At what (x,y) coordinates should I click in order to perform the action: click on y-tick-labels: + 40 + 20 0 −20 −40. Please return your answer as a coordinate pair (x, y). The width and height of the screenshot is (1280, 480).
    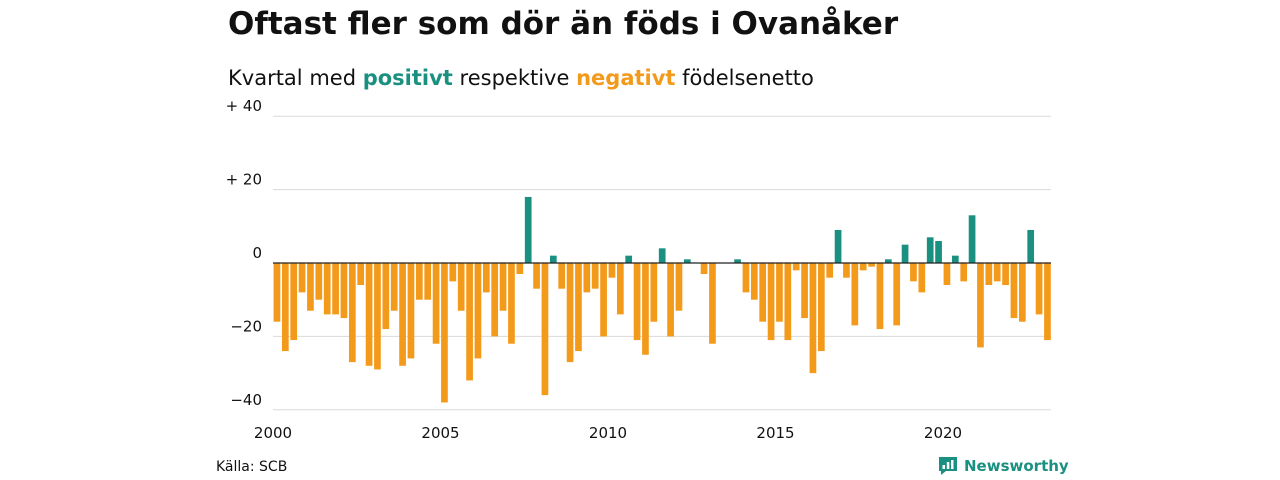
    Looking at the image, I should click on (244, 253).